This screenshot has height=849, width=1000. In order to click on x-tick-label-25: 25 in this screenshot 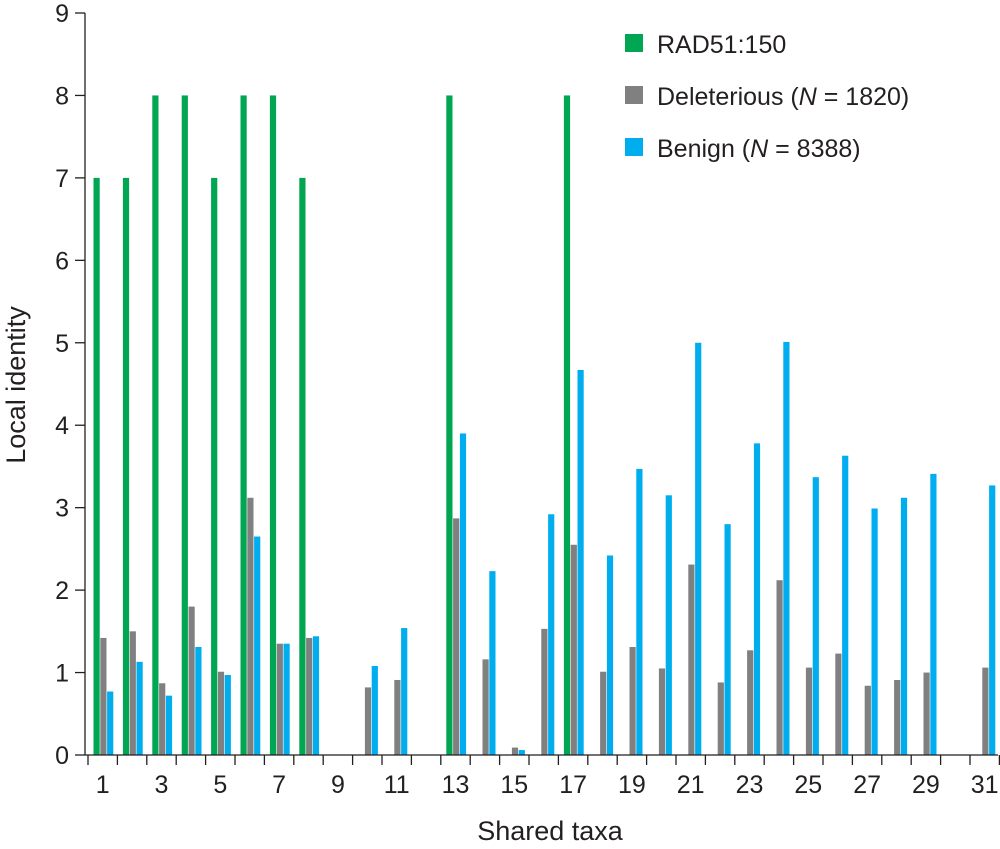, I will do `click(808, 785)`.